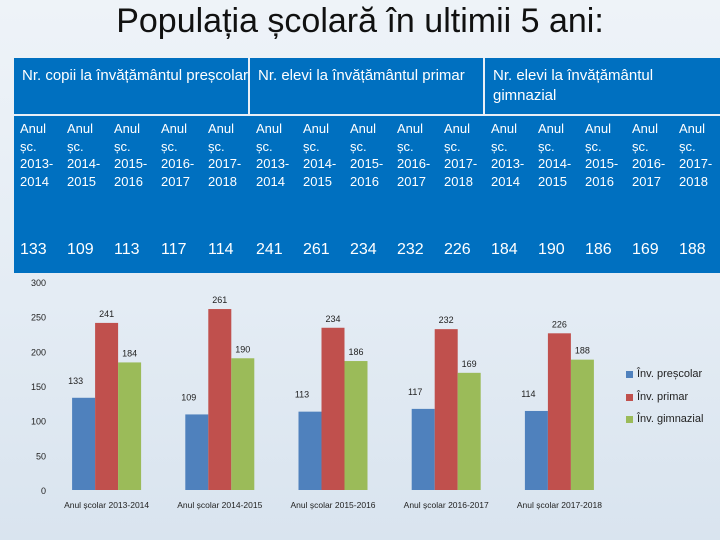 The height and width of the screenshot is (540, 720). What do you see at coordinates (573, 85) in the screenshot?
I see `table-group-header: Nr. elevi la învățământul gimnazial` at bounding box center [573, 85].